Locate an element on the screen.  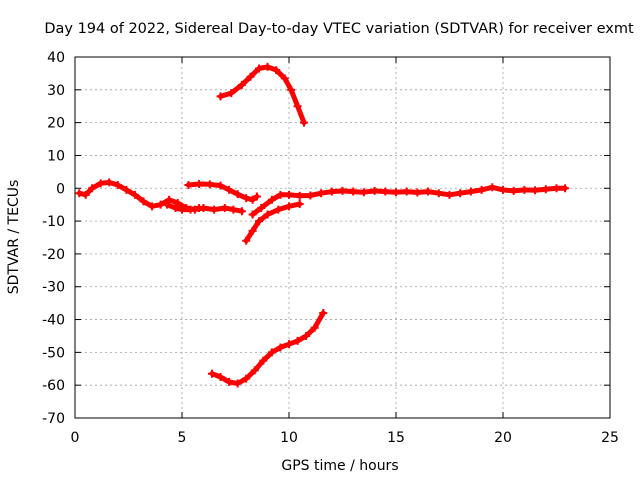
series-arc-high is located at coordinates (262, 94).